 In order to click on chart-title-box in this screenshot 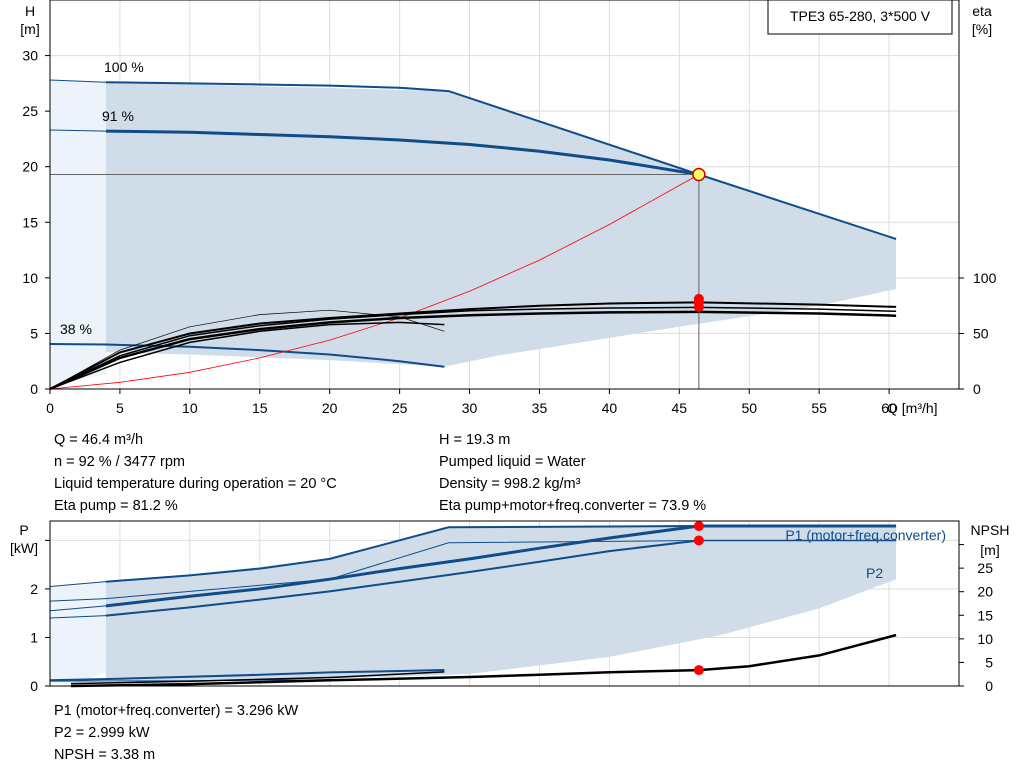, I will do `click(860, 17)`.